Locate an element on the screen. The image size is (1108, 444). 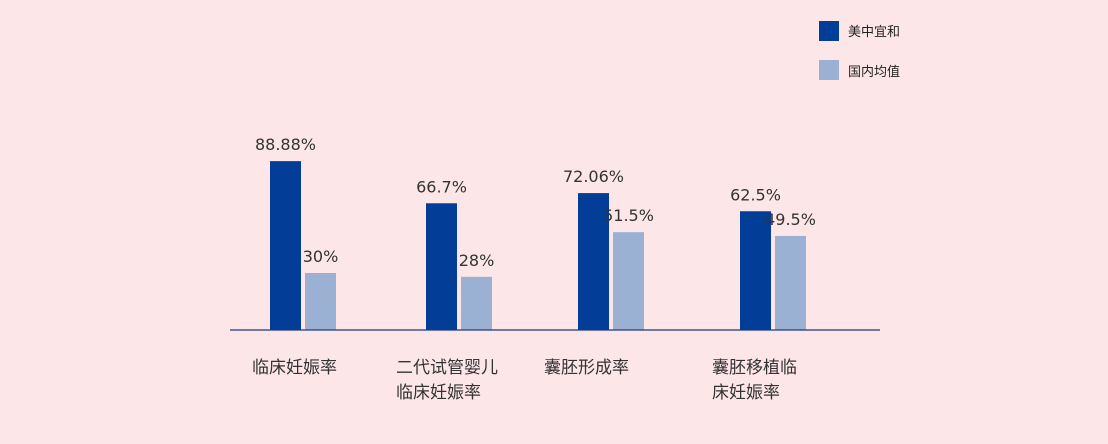
legend-swatch-meizhongyihe is located at coordinates (829, 31).